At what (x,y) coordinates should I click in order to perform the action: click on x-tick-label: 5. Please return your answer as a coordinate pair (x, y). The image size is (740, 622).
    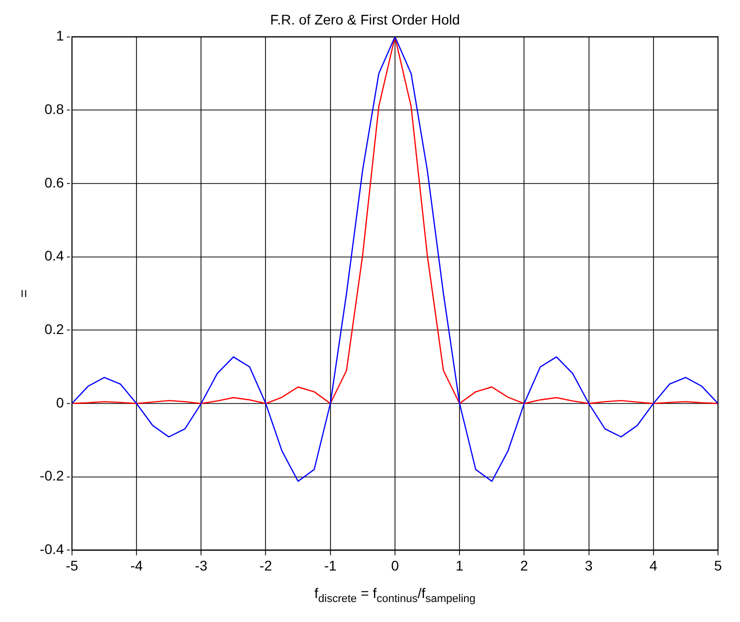
    Looking at the image, I should click on (718, 565).